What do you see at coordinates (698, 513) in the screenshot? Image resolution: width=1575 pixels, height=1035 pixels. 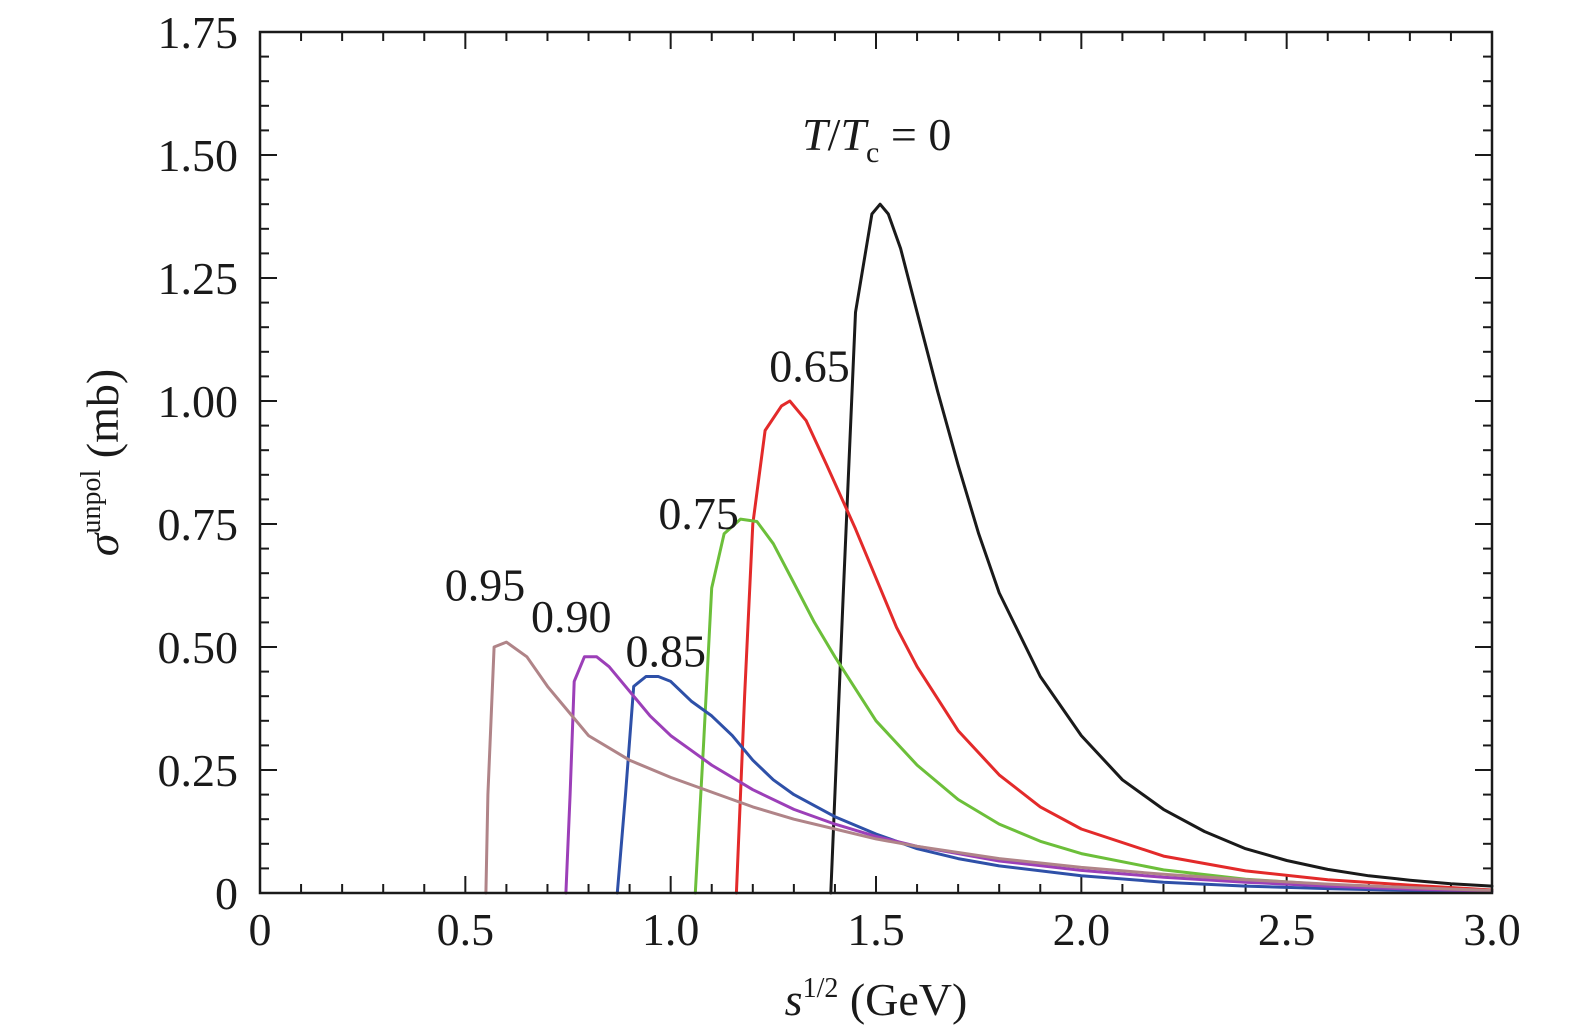 I see `curve-label-0-75: 0.75` at bounding box center [698, 513].